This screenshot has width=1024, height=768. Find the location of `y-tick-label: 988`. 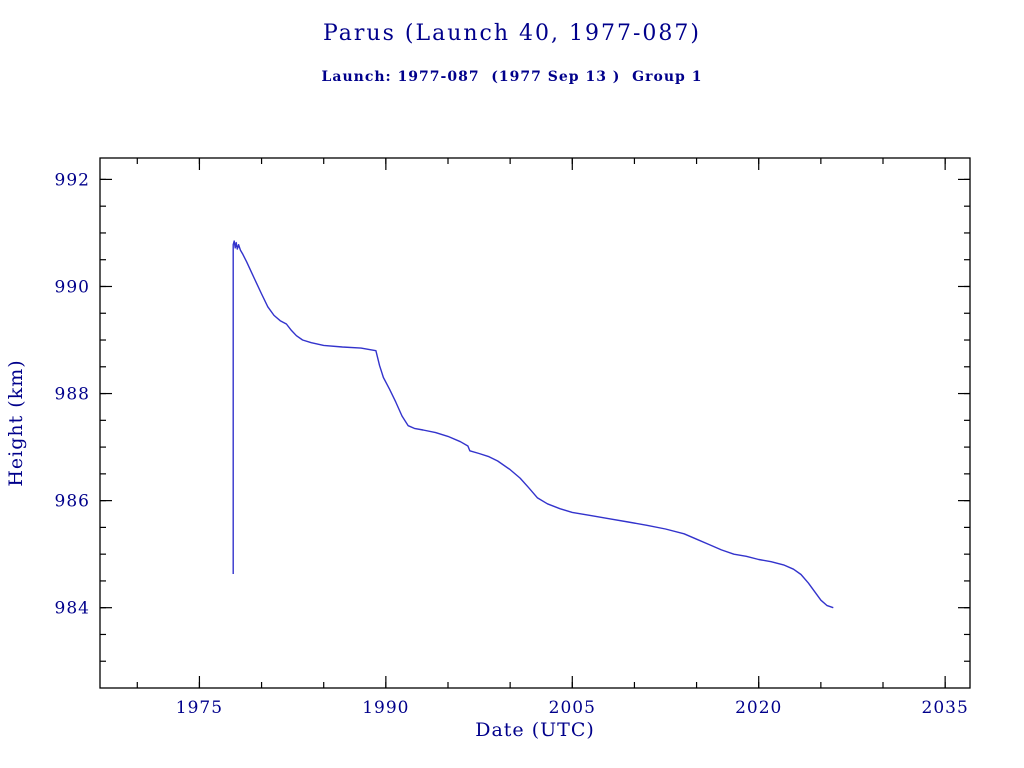

y-tick-label: 988 is located at coordinates (72, 395).